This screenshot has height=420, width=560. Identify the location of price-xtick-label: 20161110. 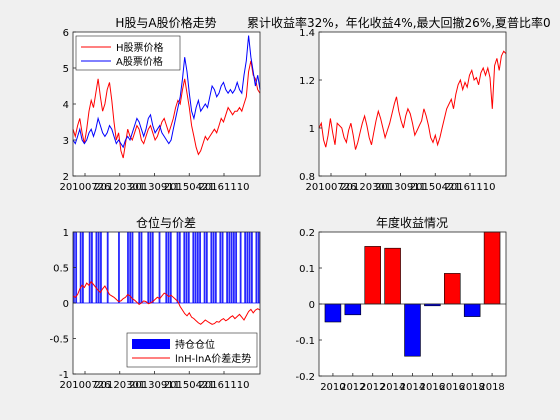
(224, 187).